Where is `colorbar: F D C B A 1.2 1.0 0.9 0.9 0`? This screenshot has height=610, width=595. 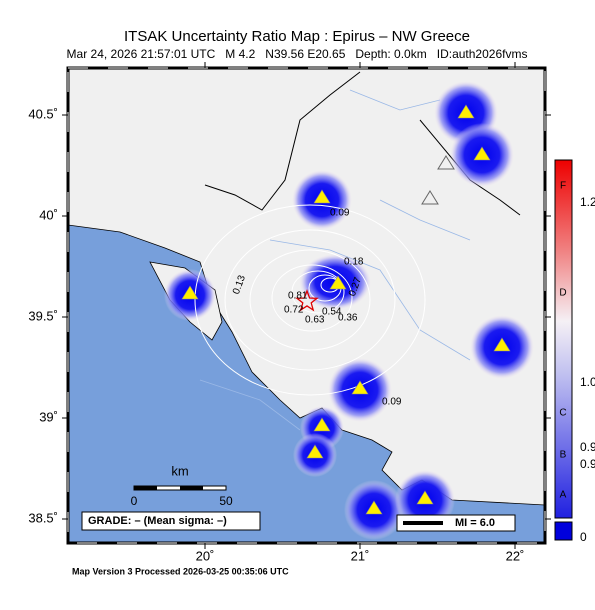
colorbar: F D C B A 1.2 1.0 0.9 0.9 0 is located at coordinates (574, 351).